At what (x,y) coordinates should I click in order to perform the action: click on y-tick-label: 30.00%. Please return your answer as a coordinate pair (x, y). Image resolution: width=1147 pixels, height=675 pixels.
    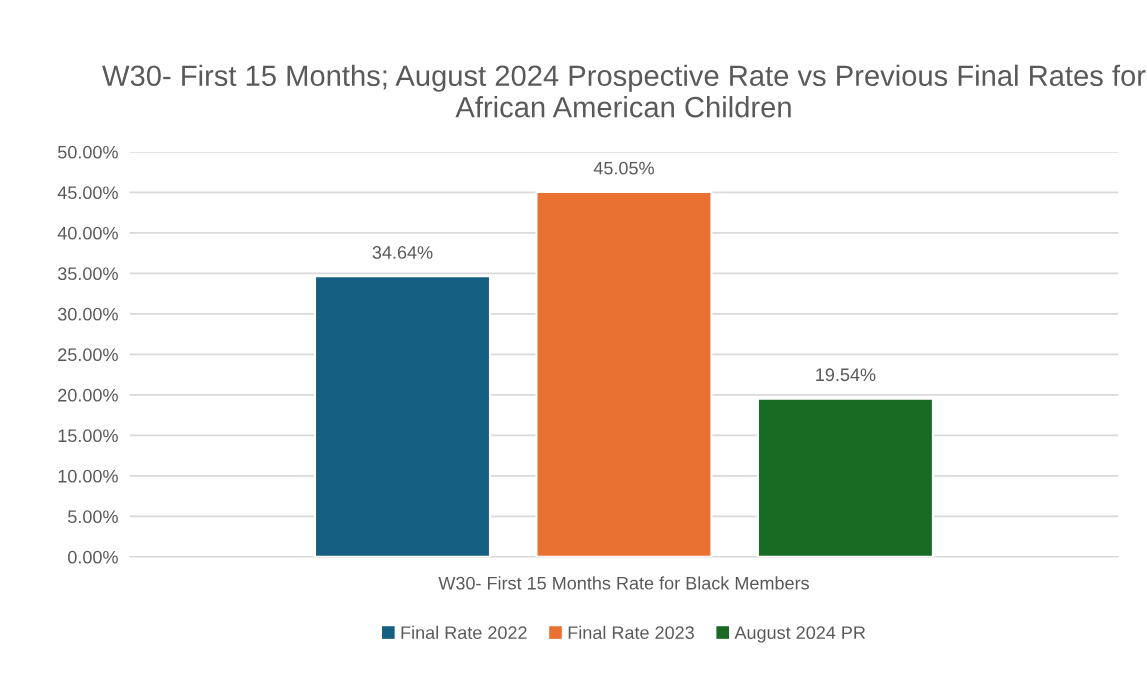
    Looking at the image, I should click on (87, 314).